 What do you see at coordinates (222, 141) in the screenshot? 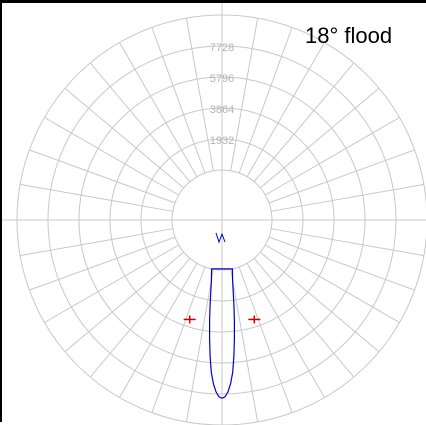
I see `radial-tick-label: 1932` at bounding box center [222, 141].